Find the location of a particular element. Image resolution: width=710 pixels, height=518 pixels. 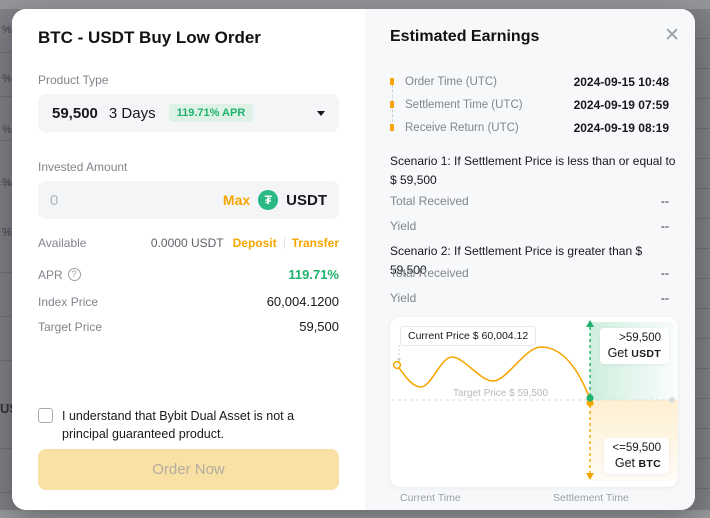

above-get-label: Get is located at coordinates (617, 353).